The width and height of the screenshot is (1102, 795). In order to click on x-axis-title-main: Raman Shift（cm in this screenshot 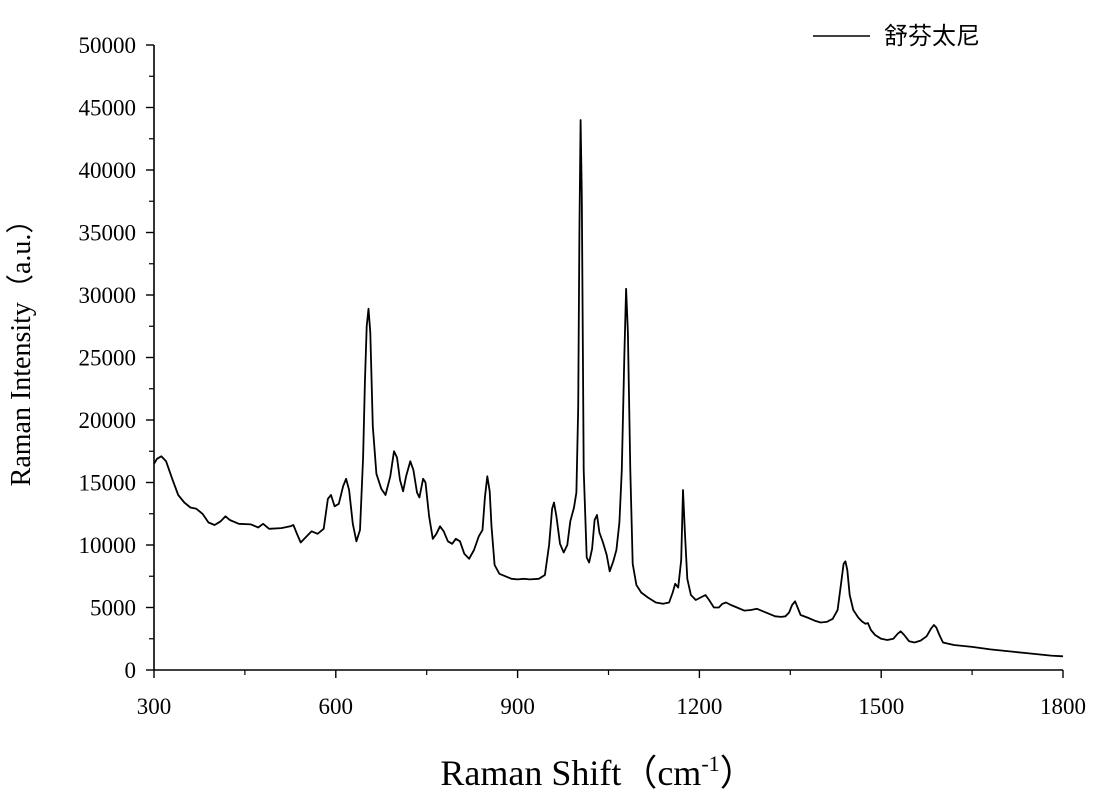, I will do `click(570, 773)`.